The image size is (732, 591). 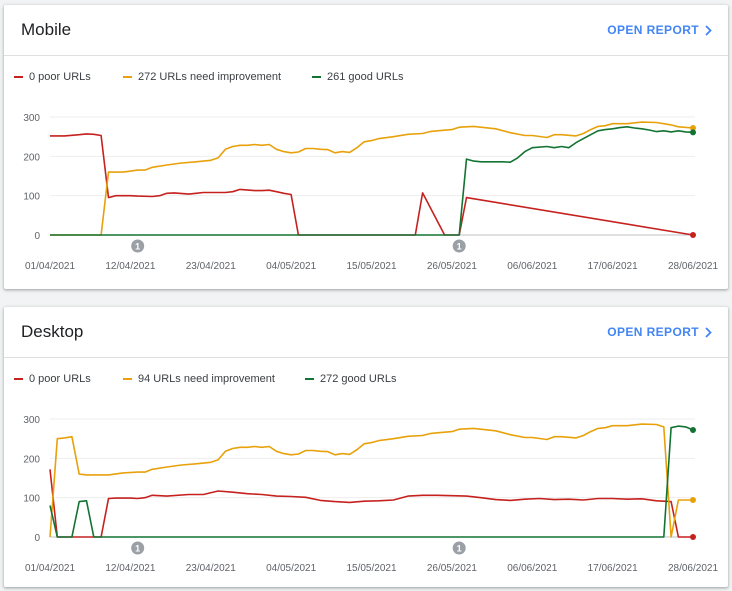 I want to click on legend-item-need-improvement: 272 URLs need improvement, so click(x=202, y=77).